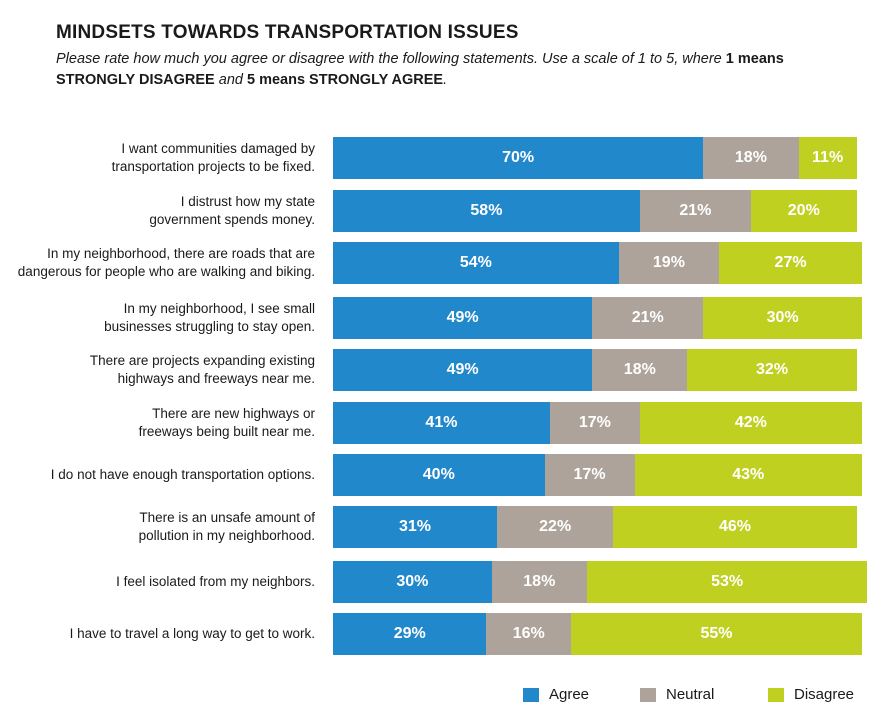  What do you see at coordinates (213, 166) in the screenshot?
I see `category-label-line: transportation projects to be fixed.` at bounding box center [213, 166].